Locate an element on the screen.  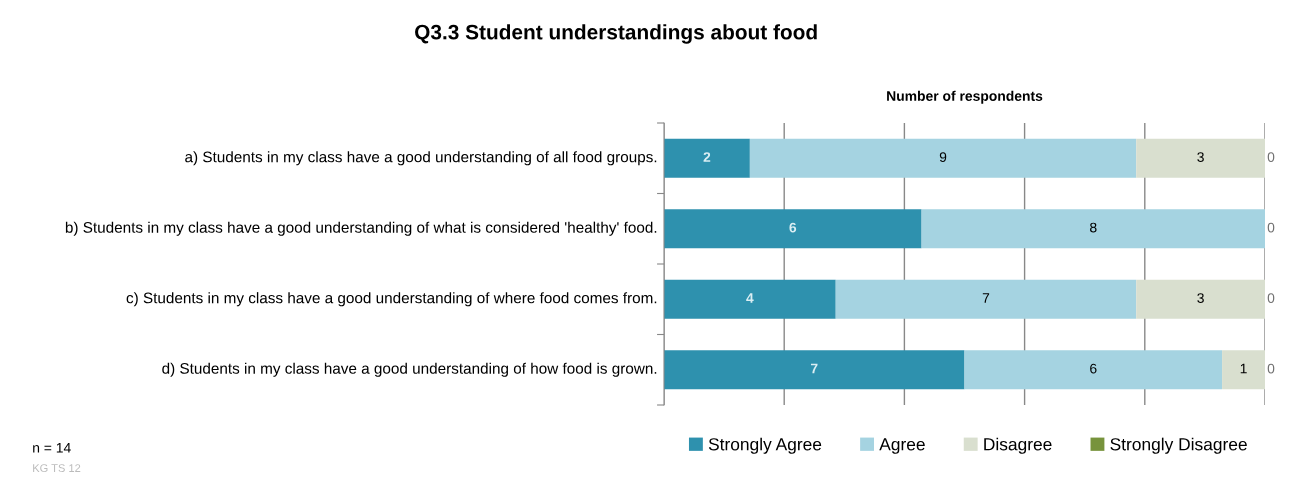
legend-label: Strongly Disagree is located at coordinates (1178, 445).